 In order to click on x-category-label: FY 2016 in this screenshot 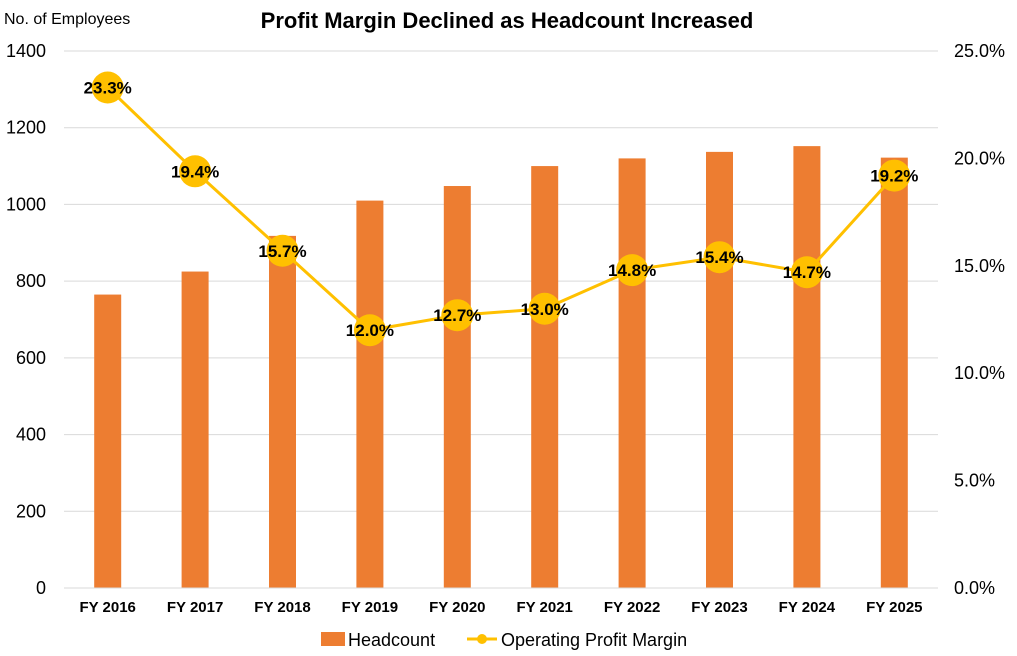, I will do `click(107, 607)`.